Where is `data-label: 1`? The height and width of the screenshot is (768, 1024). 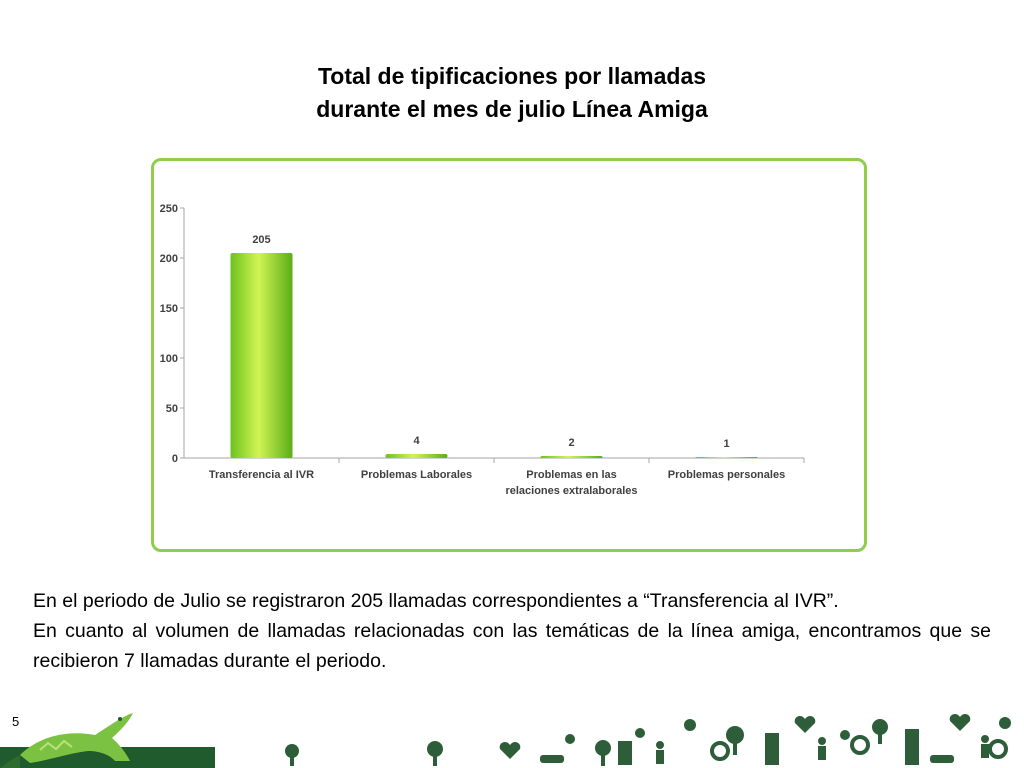
data-label: 1 is located at coordinates (726, 444).